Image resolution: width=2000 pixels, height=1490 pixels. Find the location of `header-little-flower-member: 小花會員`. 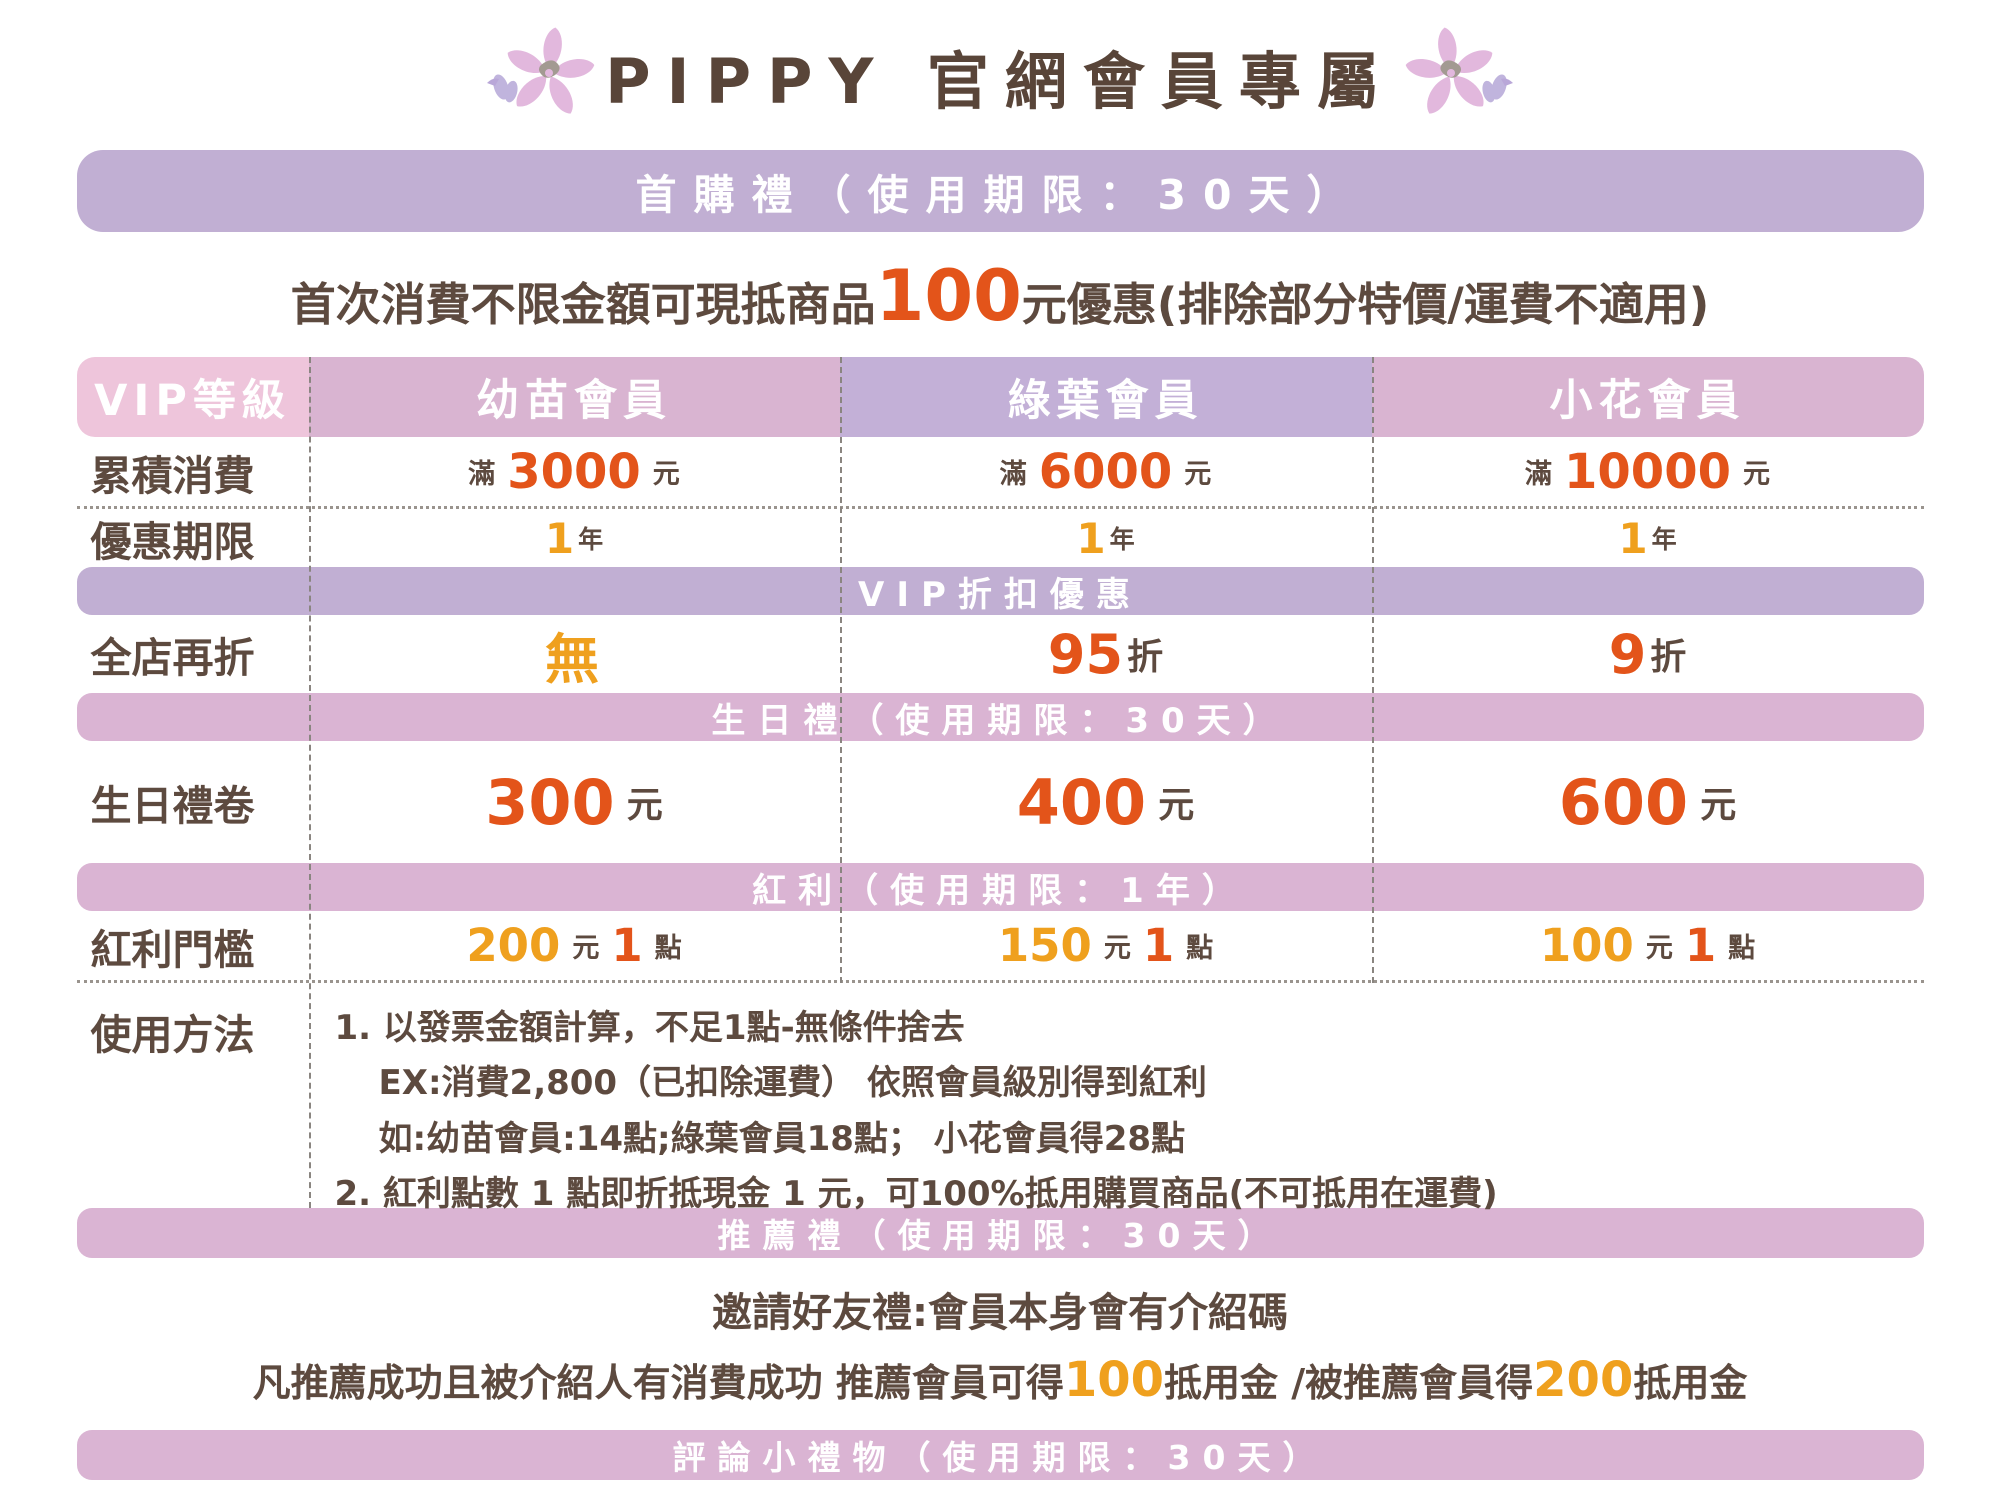

header-little-flower-member: 小花會員 is located at coordinates (1647, 397).